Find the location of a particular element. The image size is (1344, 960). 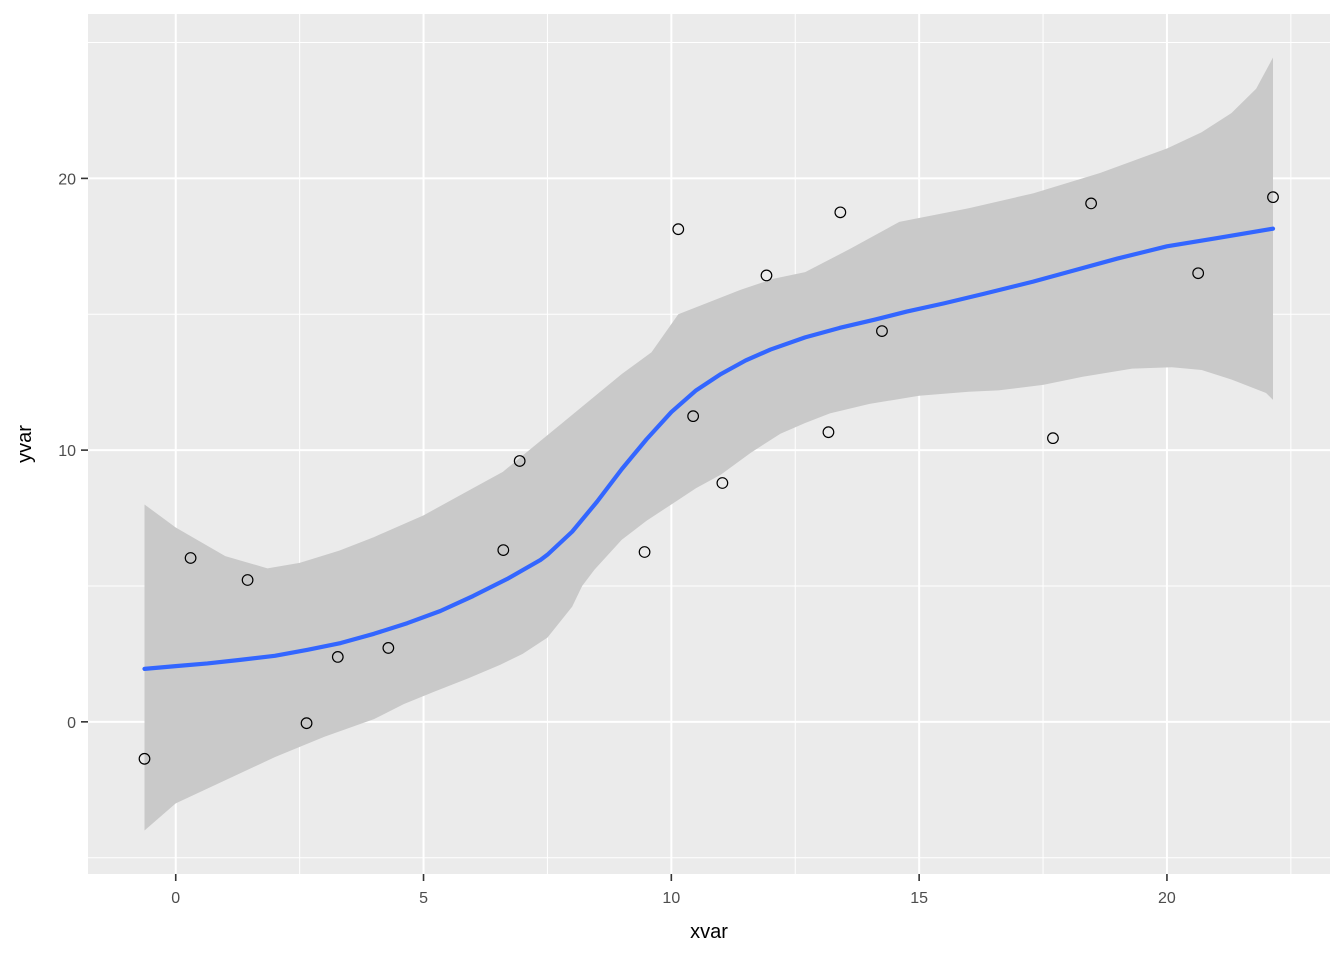

x-axis-tick-label: 5 is located at coordinates (423, 898).